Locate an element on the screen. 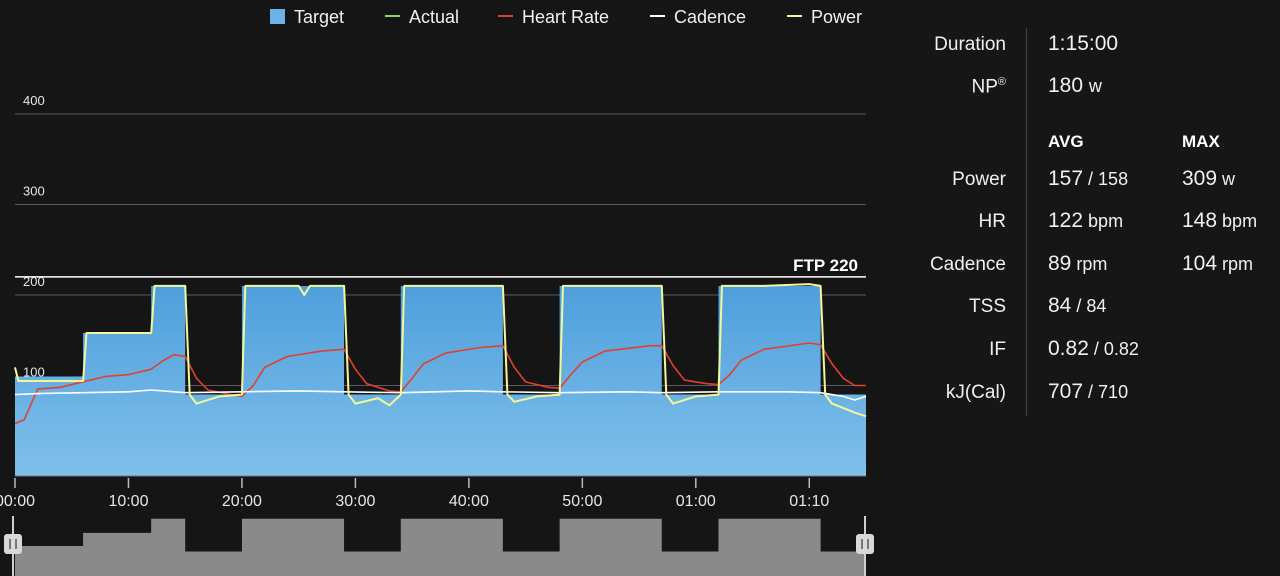 This screenshot has width=1280, height=576. series-line-heart-rate is located at coordinates (440, 383).